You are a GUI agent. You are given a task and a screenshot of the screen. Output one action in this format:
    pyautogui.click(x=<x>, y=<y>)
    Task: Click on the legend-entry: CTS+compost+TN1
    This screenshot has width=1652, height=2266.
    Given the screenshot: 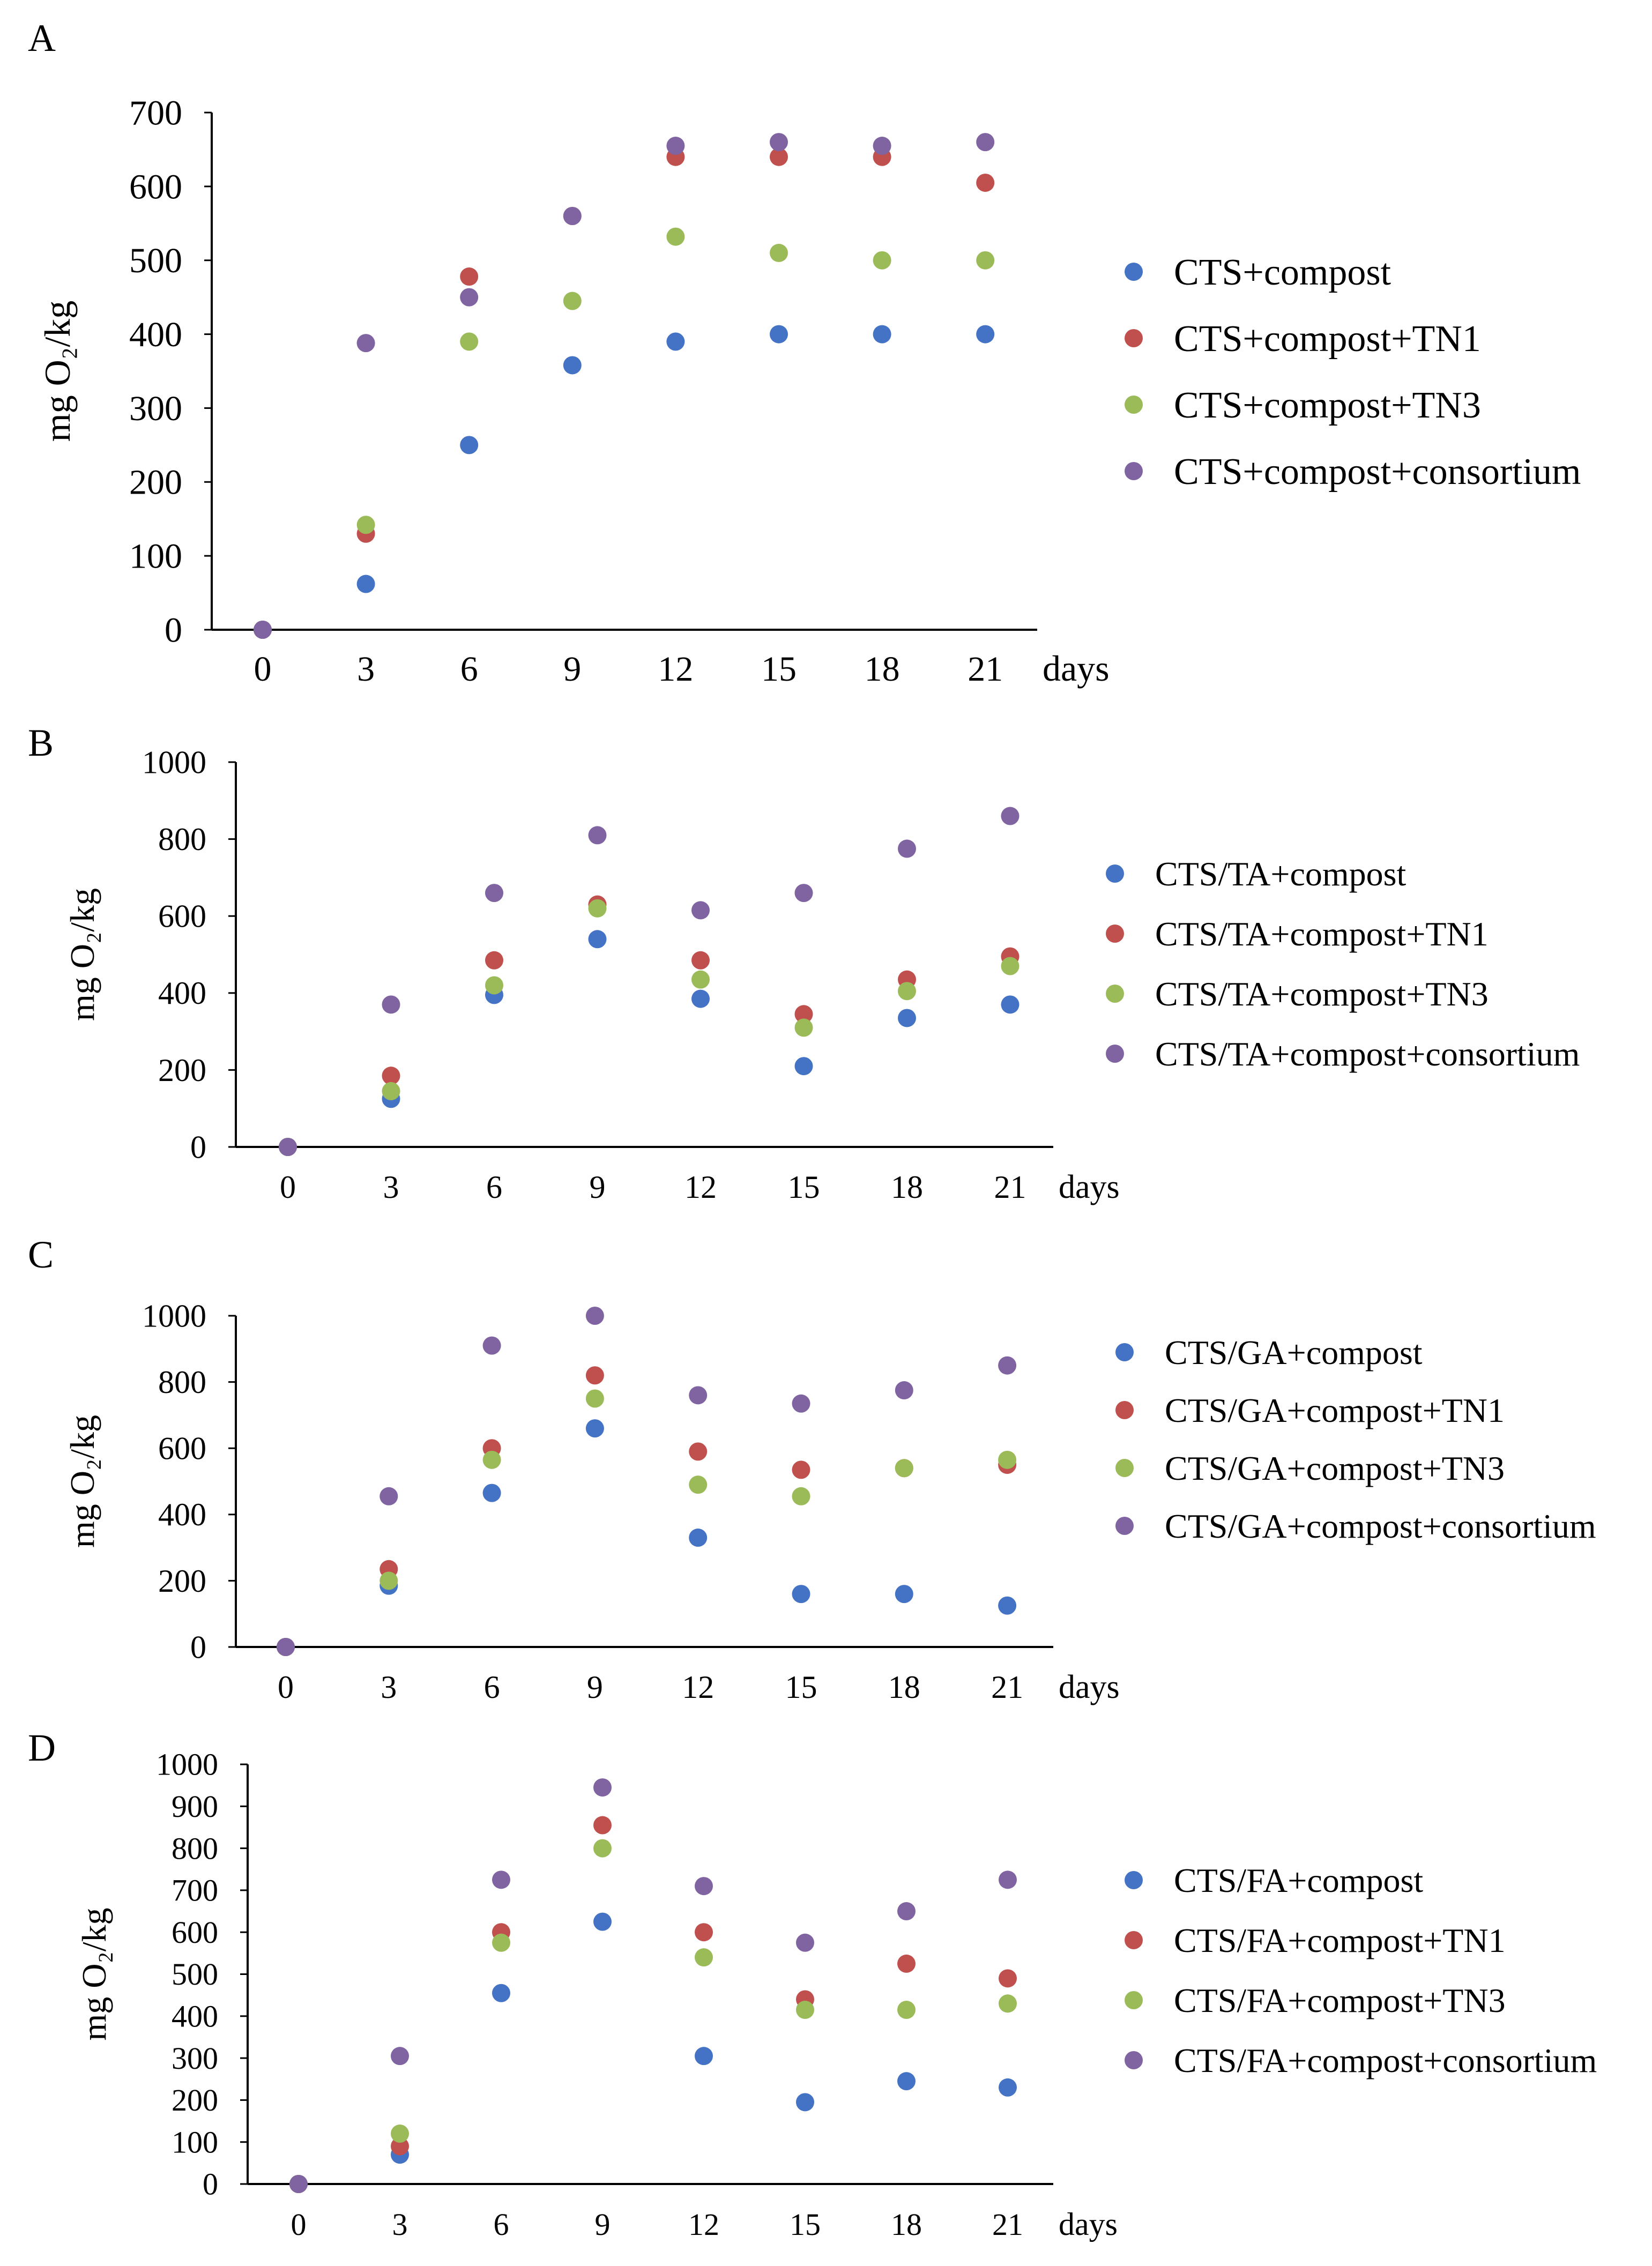 What is the action you would take?
    pyautogui.click(x=1327, y=339)
    